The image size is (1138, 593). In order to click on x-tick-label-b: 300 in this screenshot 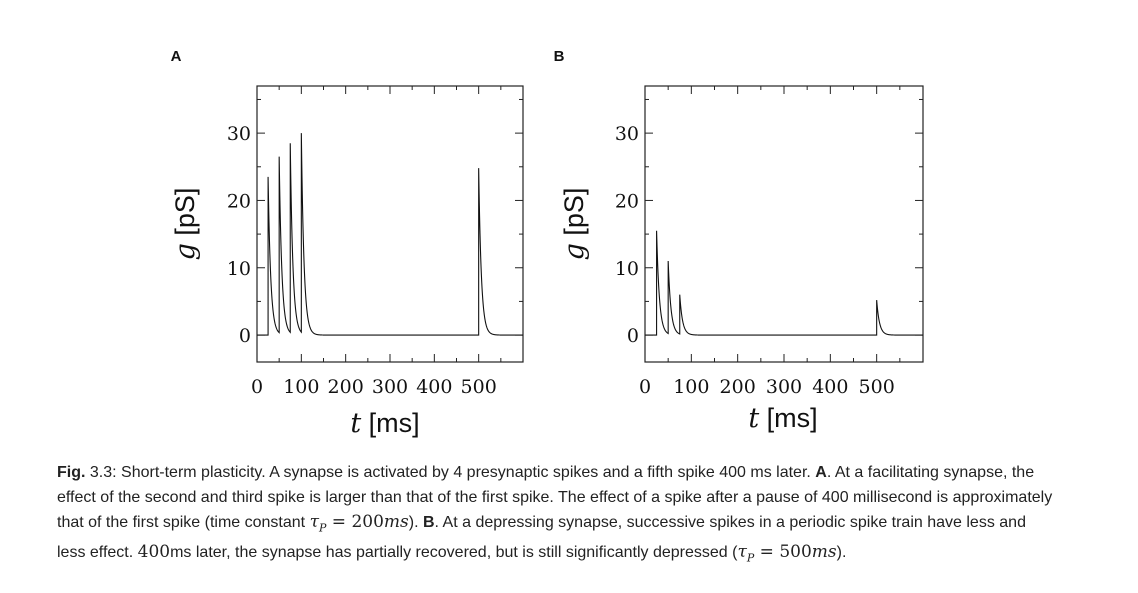, I will do `click(784, 387)`.